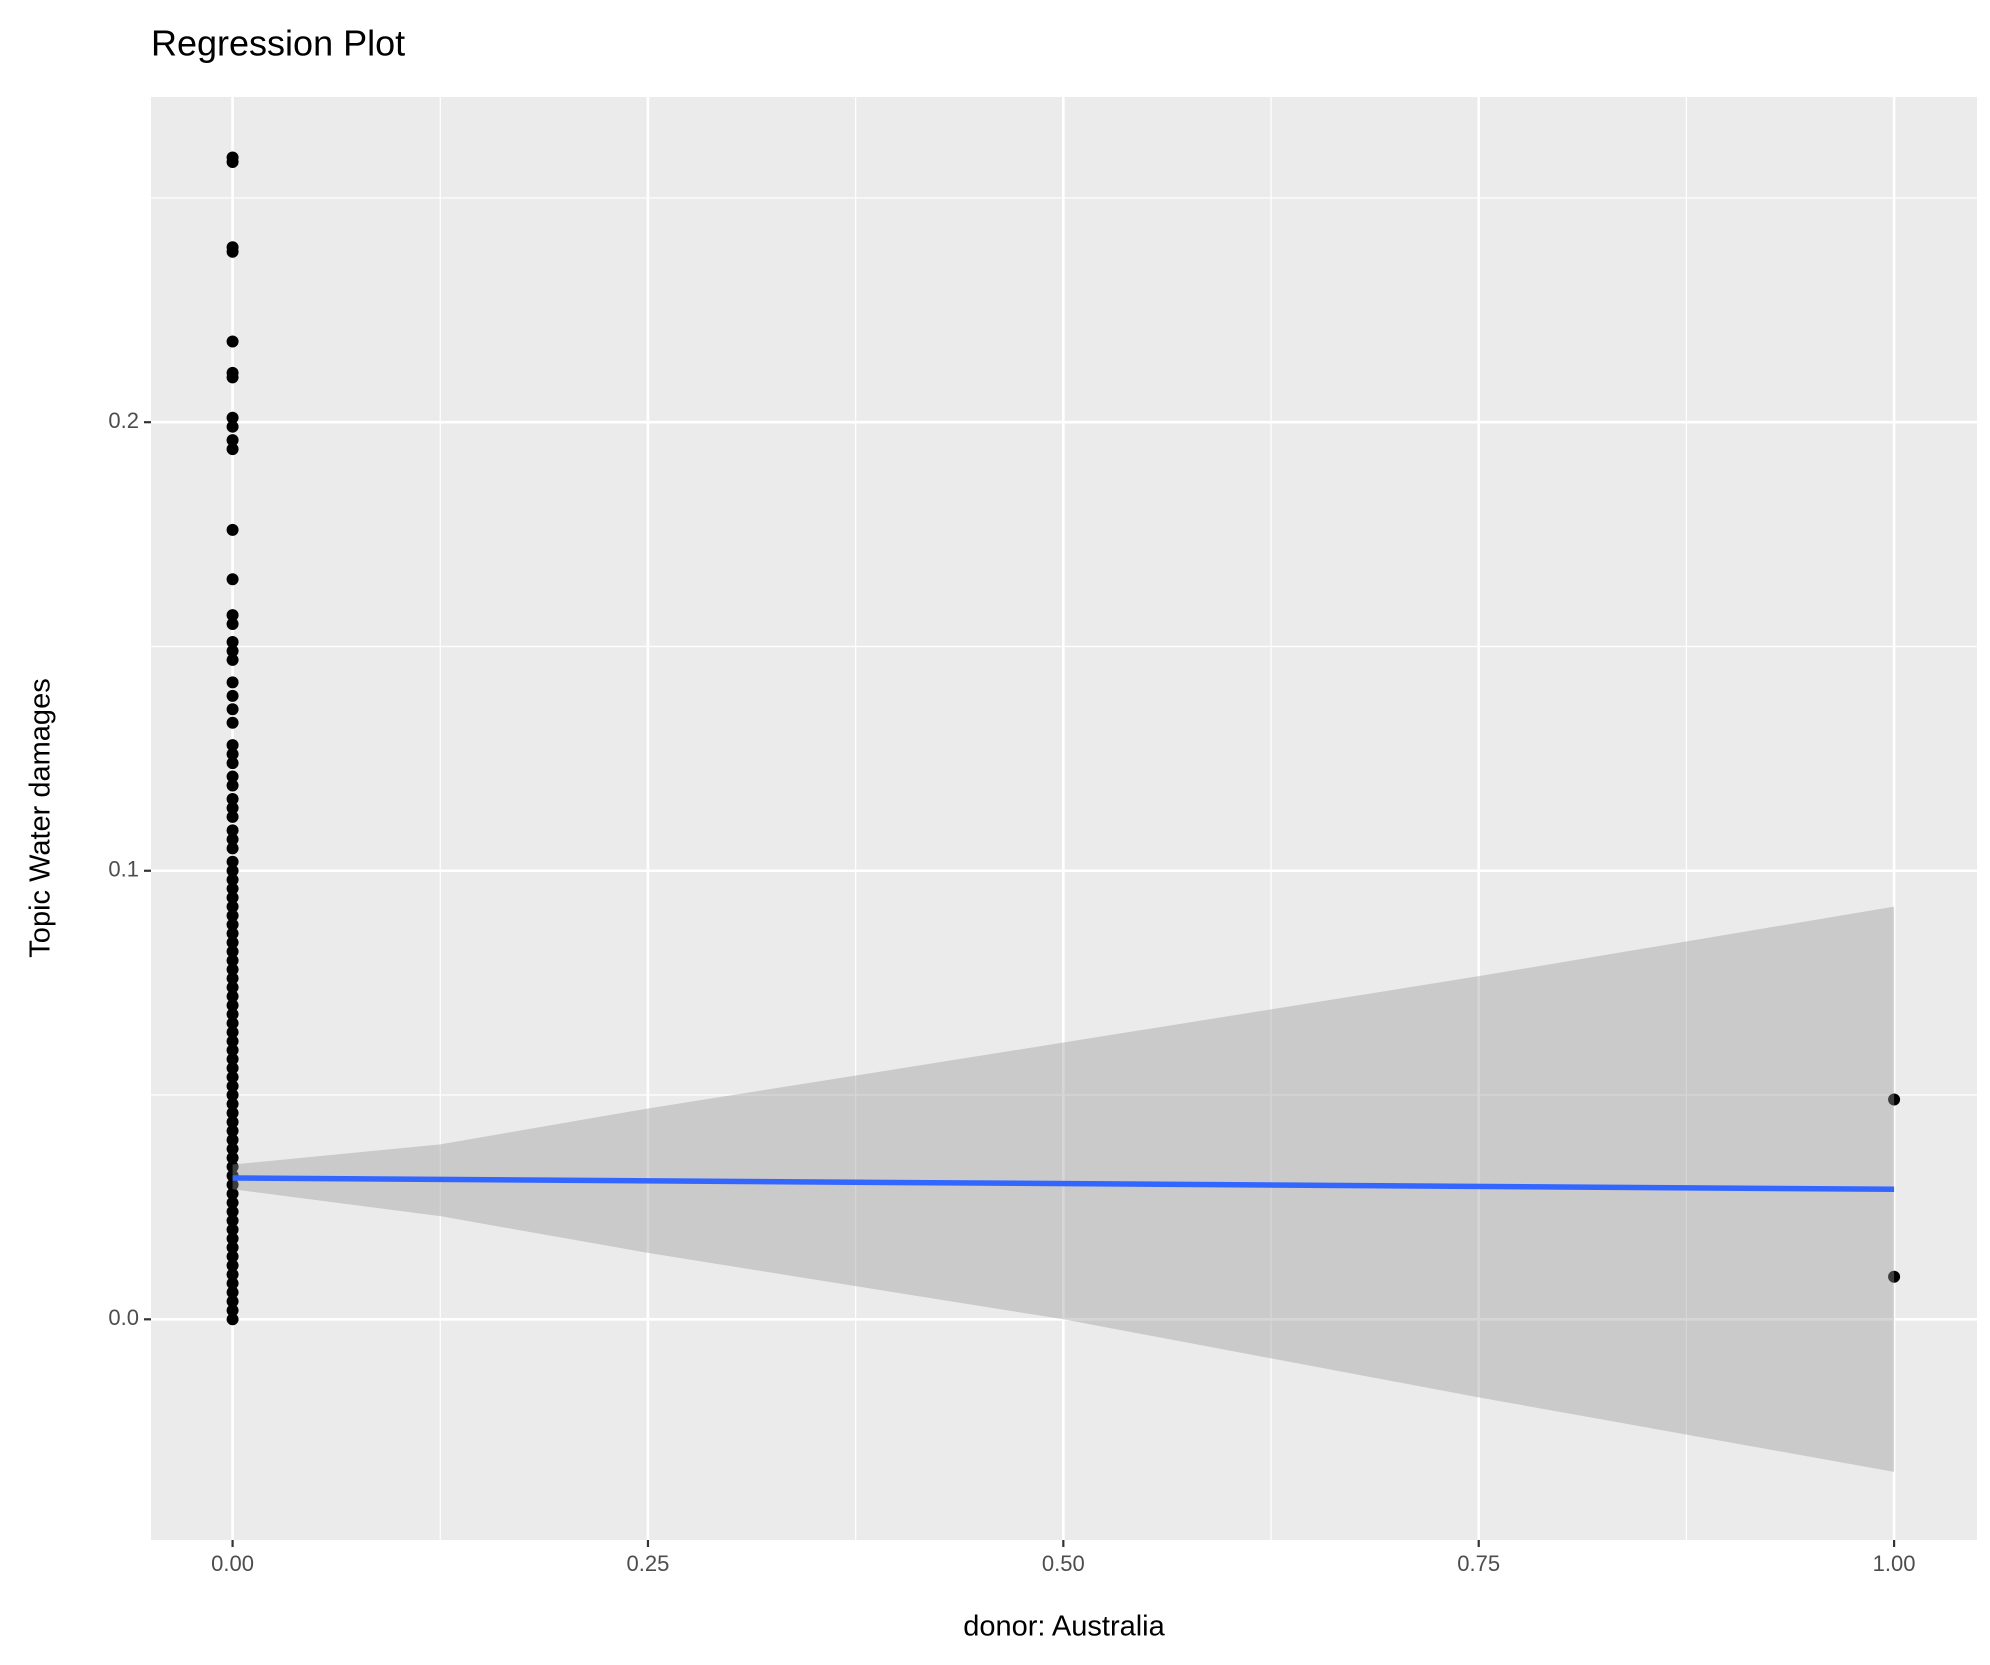 The width and height of the screenshot is (1990, 1665). What do you see at coordinates (123, 1317) in the screenshot?
I see `y-tick-label: 0.0` at bounding box center [123, 1317].